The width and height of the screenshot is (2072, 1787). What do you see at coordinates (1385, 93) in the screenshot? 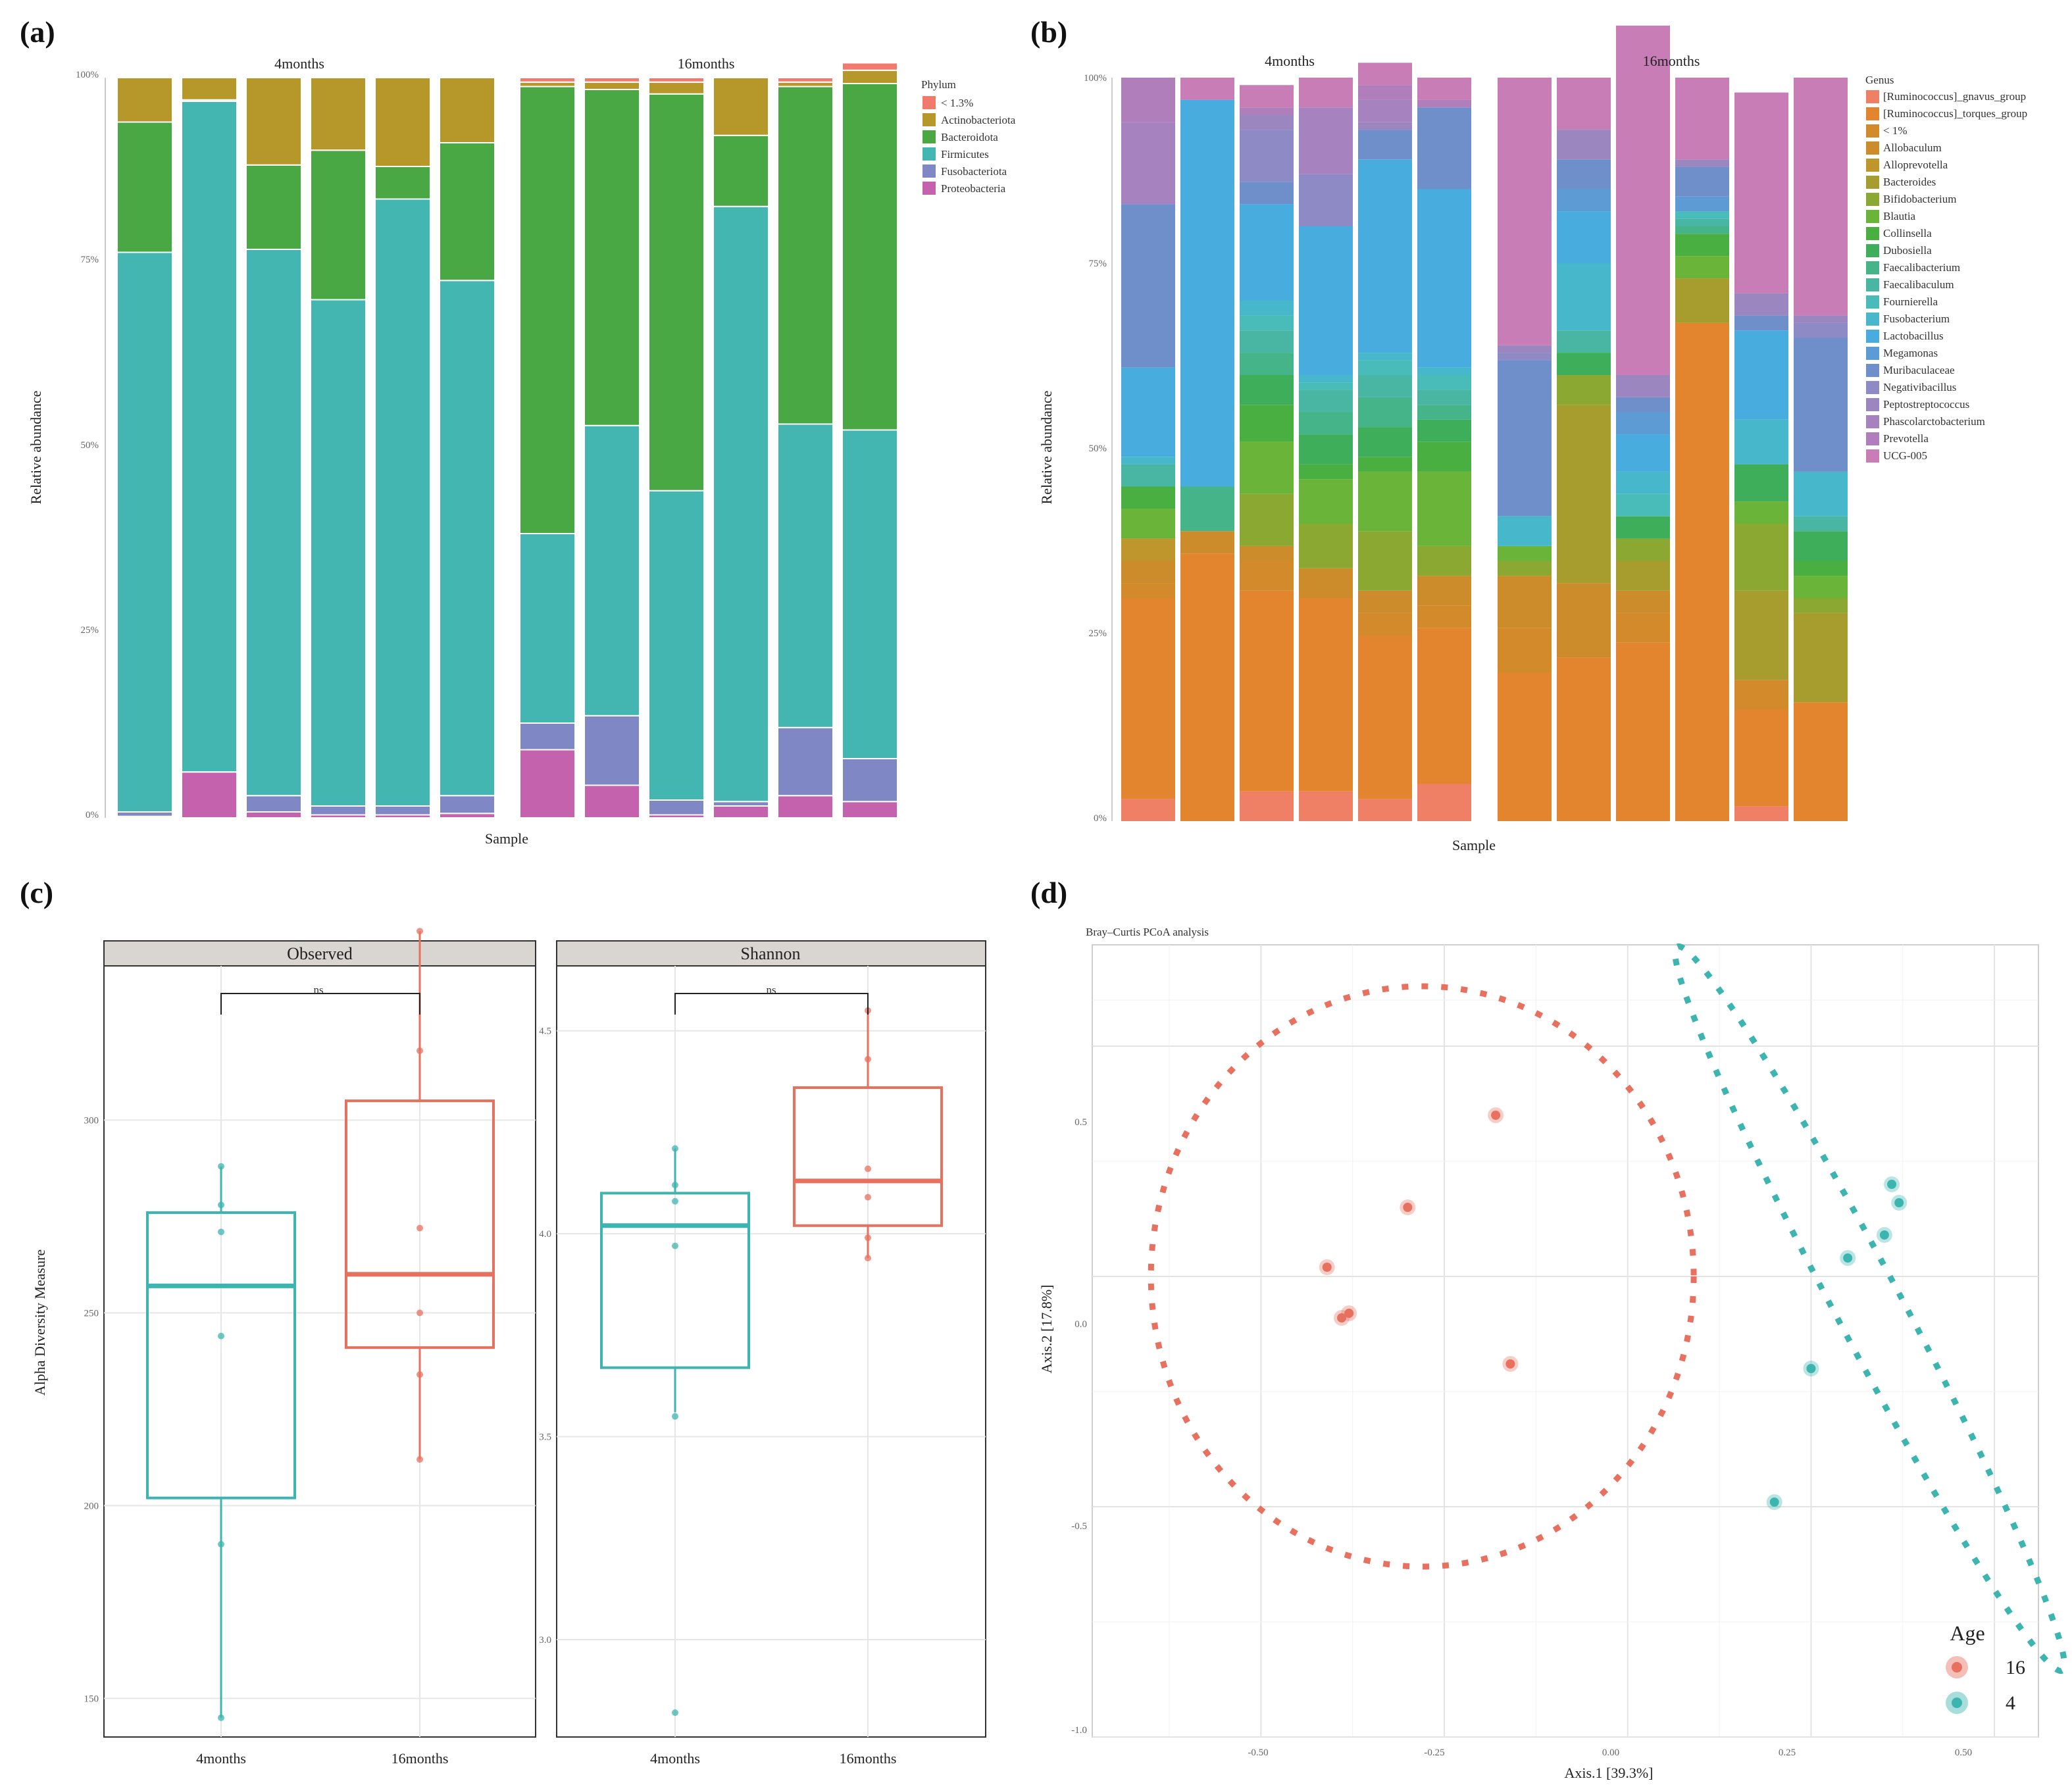
I see `bar-b-4m-5-Prevotella` at bounding box center [1385, 93].